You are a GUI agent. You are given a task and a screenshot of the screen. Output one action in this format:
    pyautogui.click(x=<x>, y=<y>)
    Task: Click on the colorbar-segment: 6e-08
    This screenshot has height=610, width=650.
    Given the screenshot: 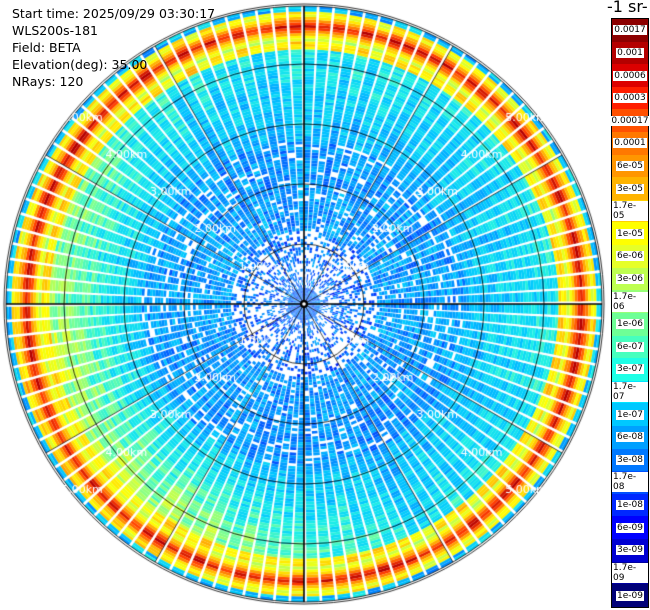 What is the action you would take?
    pyautogui.click(x=630, y=437)
    